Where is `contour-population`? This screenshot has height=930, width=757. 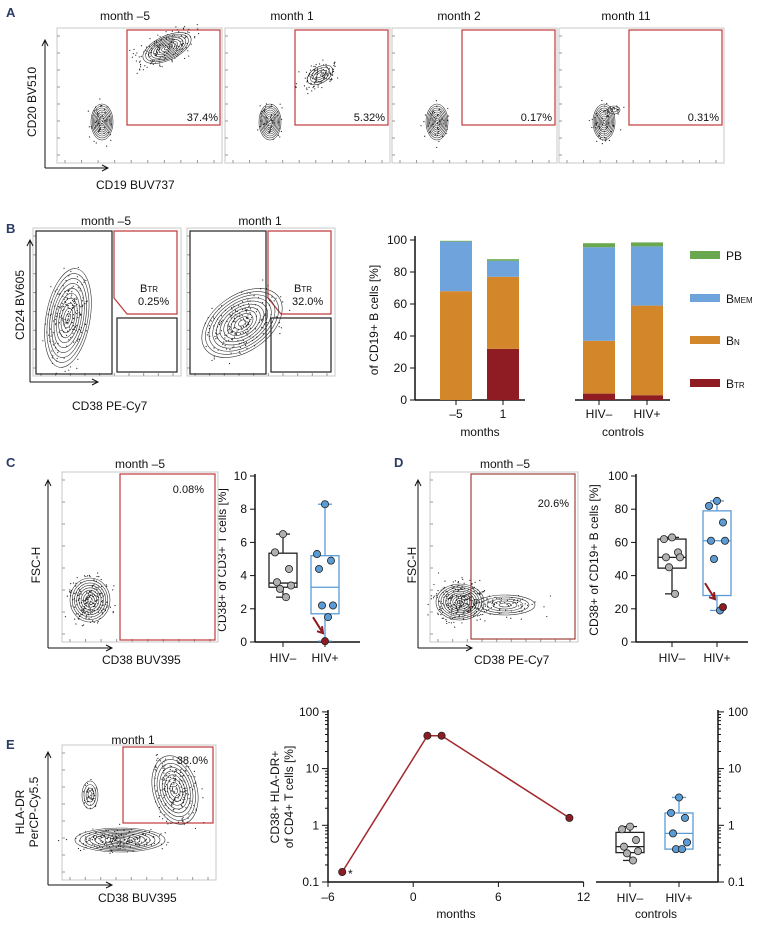 contour-population is located at coordinates (90, 599).